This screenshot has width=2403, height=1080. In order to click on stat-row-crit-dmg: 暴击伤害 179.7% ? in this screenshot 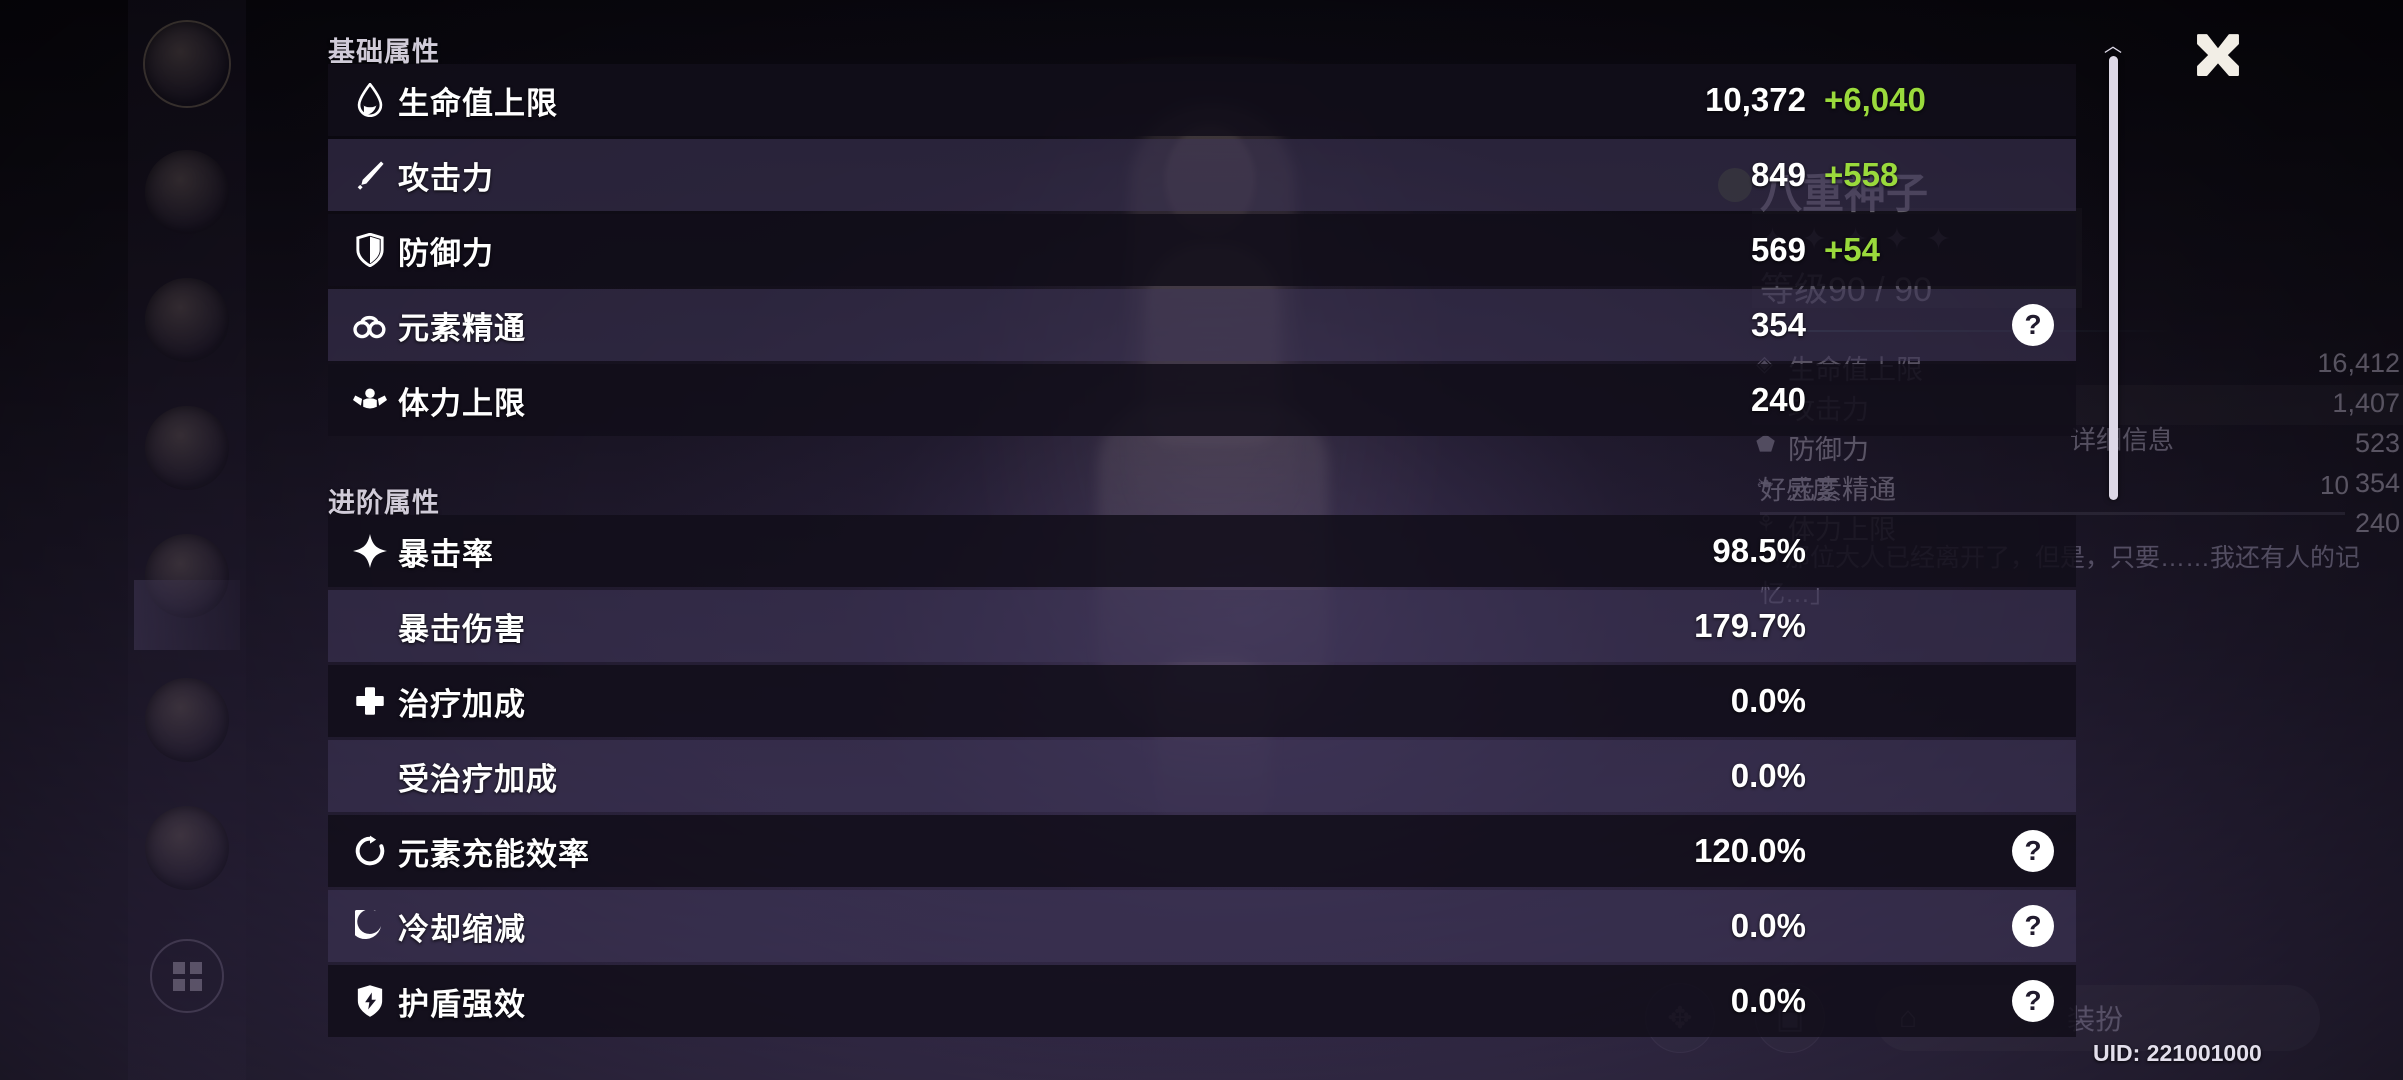, I will do `click(1202, 626)`.